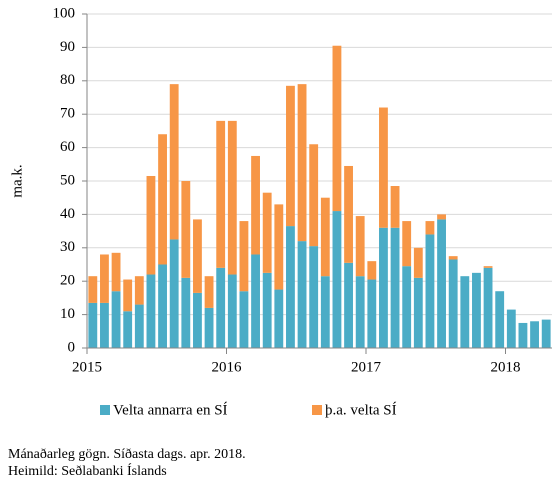 This screenshot has width=552, height=487. What do you see at coordinates (67, 314) in the screenshot?
I see `y-tick-label: 10` at bounding box center [67, 314].